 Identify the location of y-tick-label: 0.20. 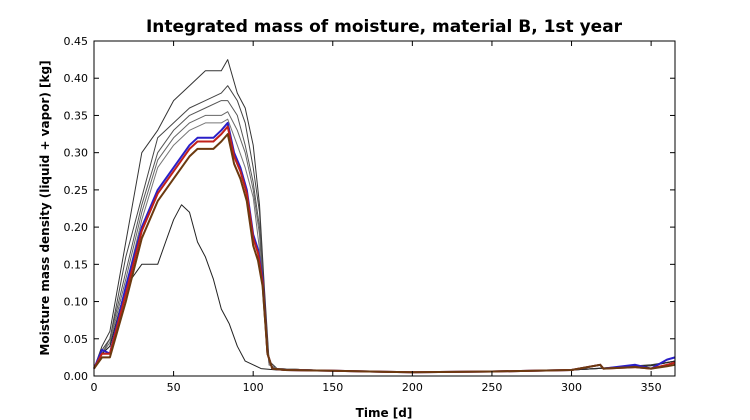
(76, 227).